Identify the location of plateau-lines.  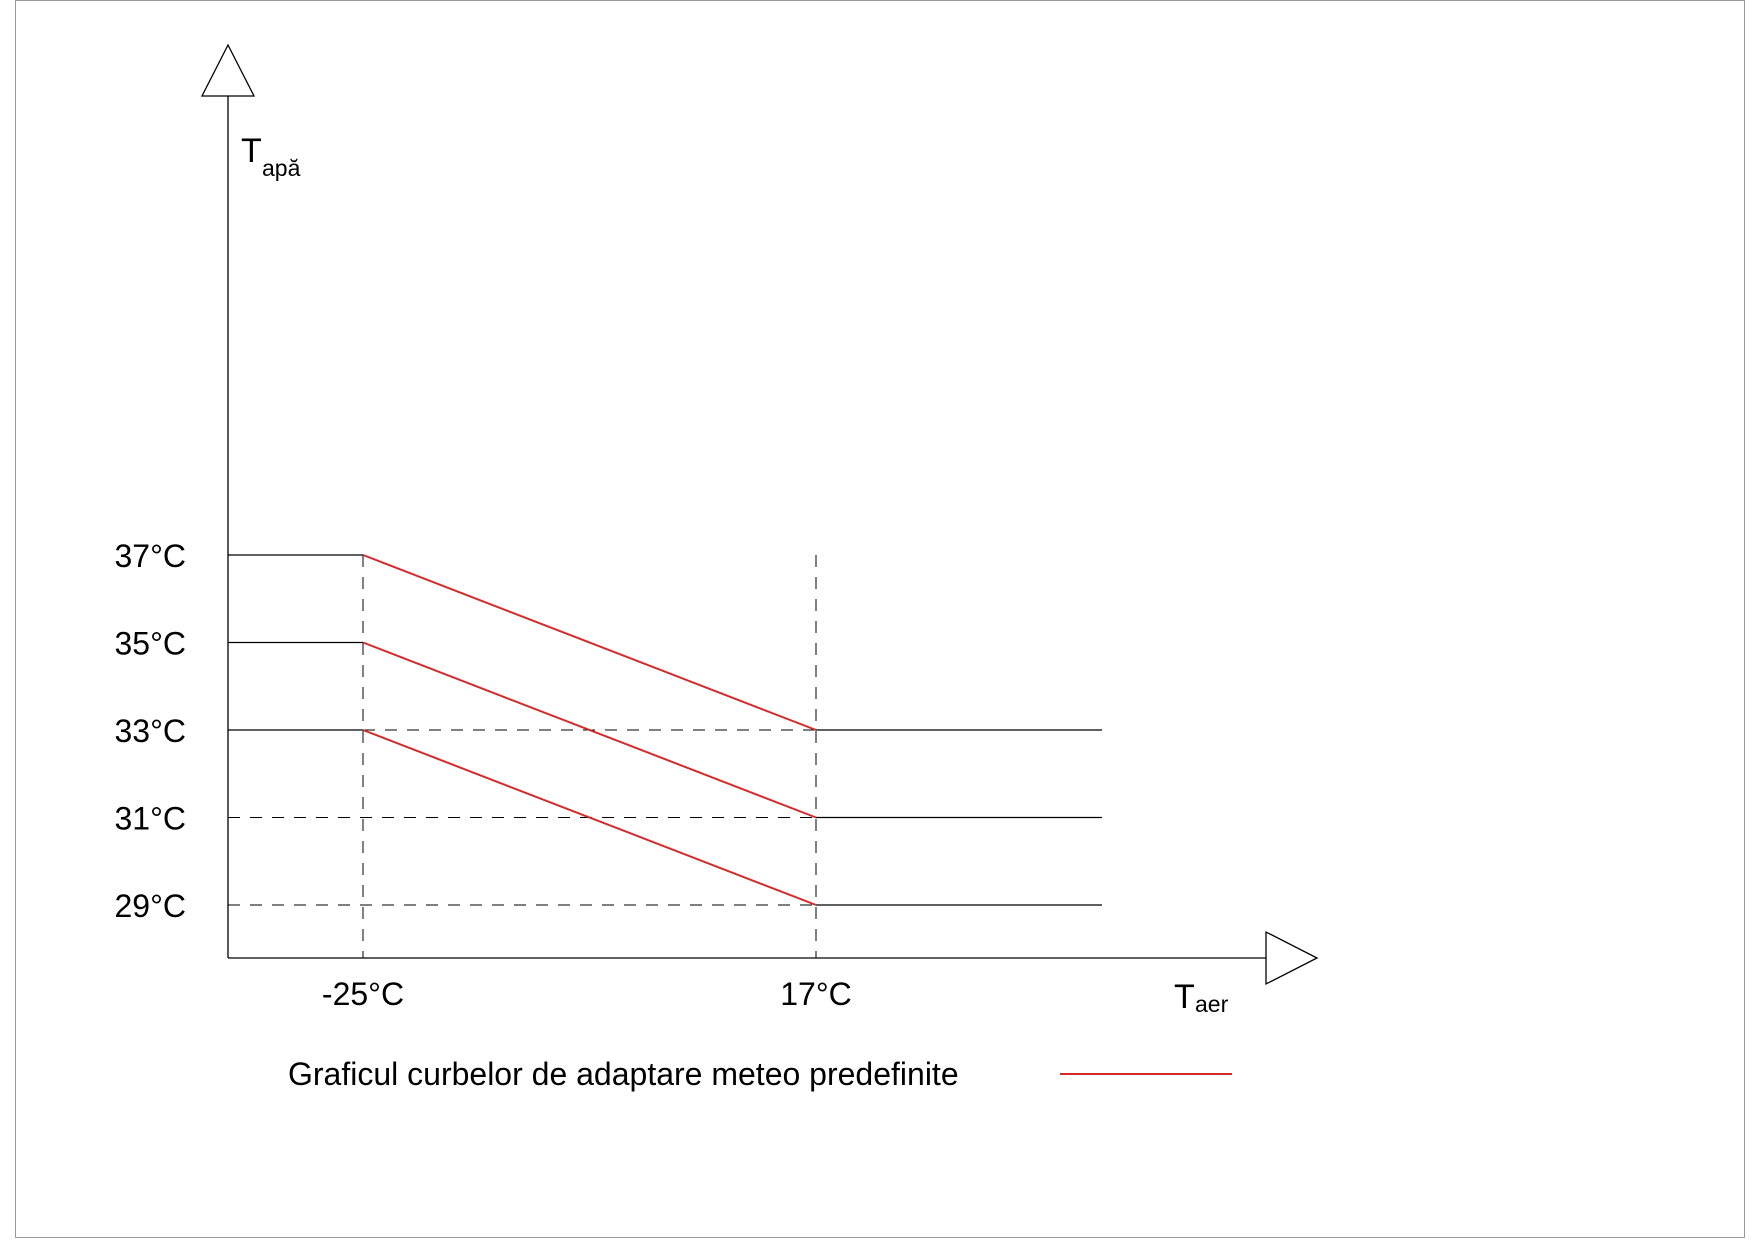
(665, 730).